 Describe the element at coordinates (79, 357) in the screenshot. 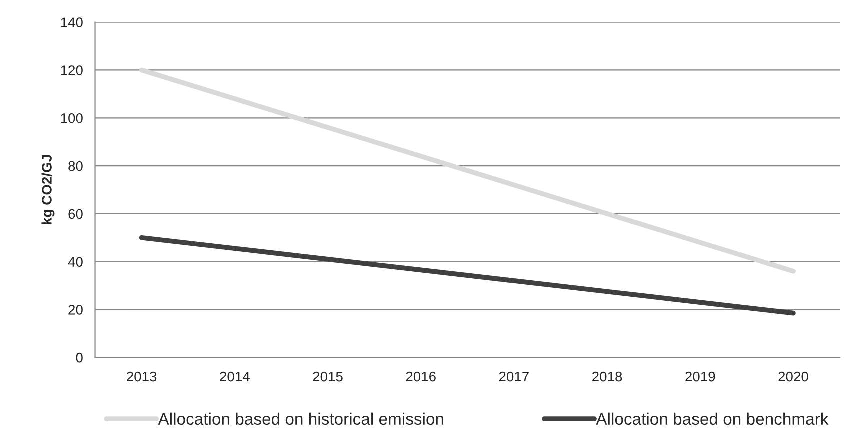

I see `y-tick-label: 0` at that location.